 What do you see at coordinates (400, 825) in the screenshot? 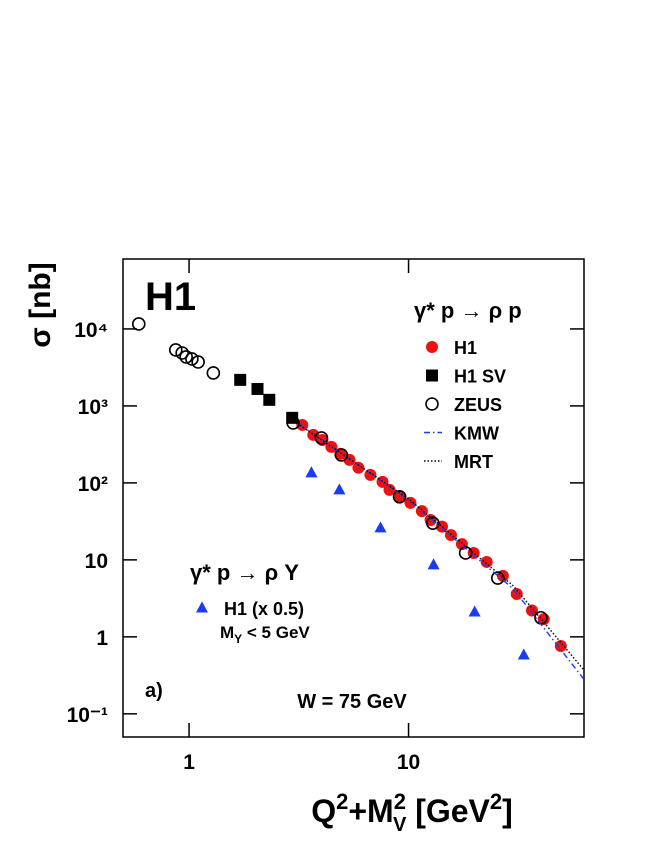
I see `x-label-sub: V` at bounding box center [400, 825].